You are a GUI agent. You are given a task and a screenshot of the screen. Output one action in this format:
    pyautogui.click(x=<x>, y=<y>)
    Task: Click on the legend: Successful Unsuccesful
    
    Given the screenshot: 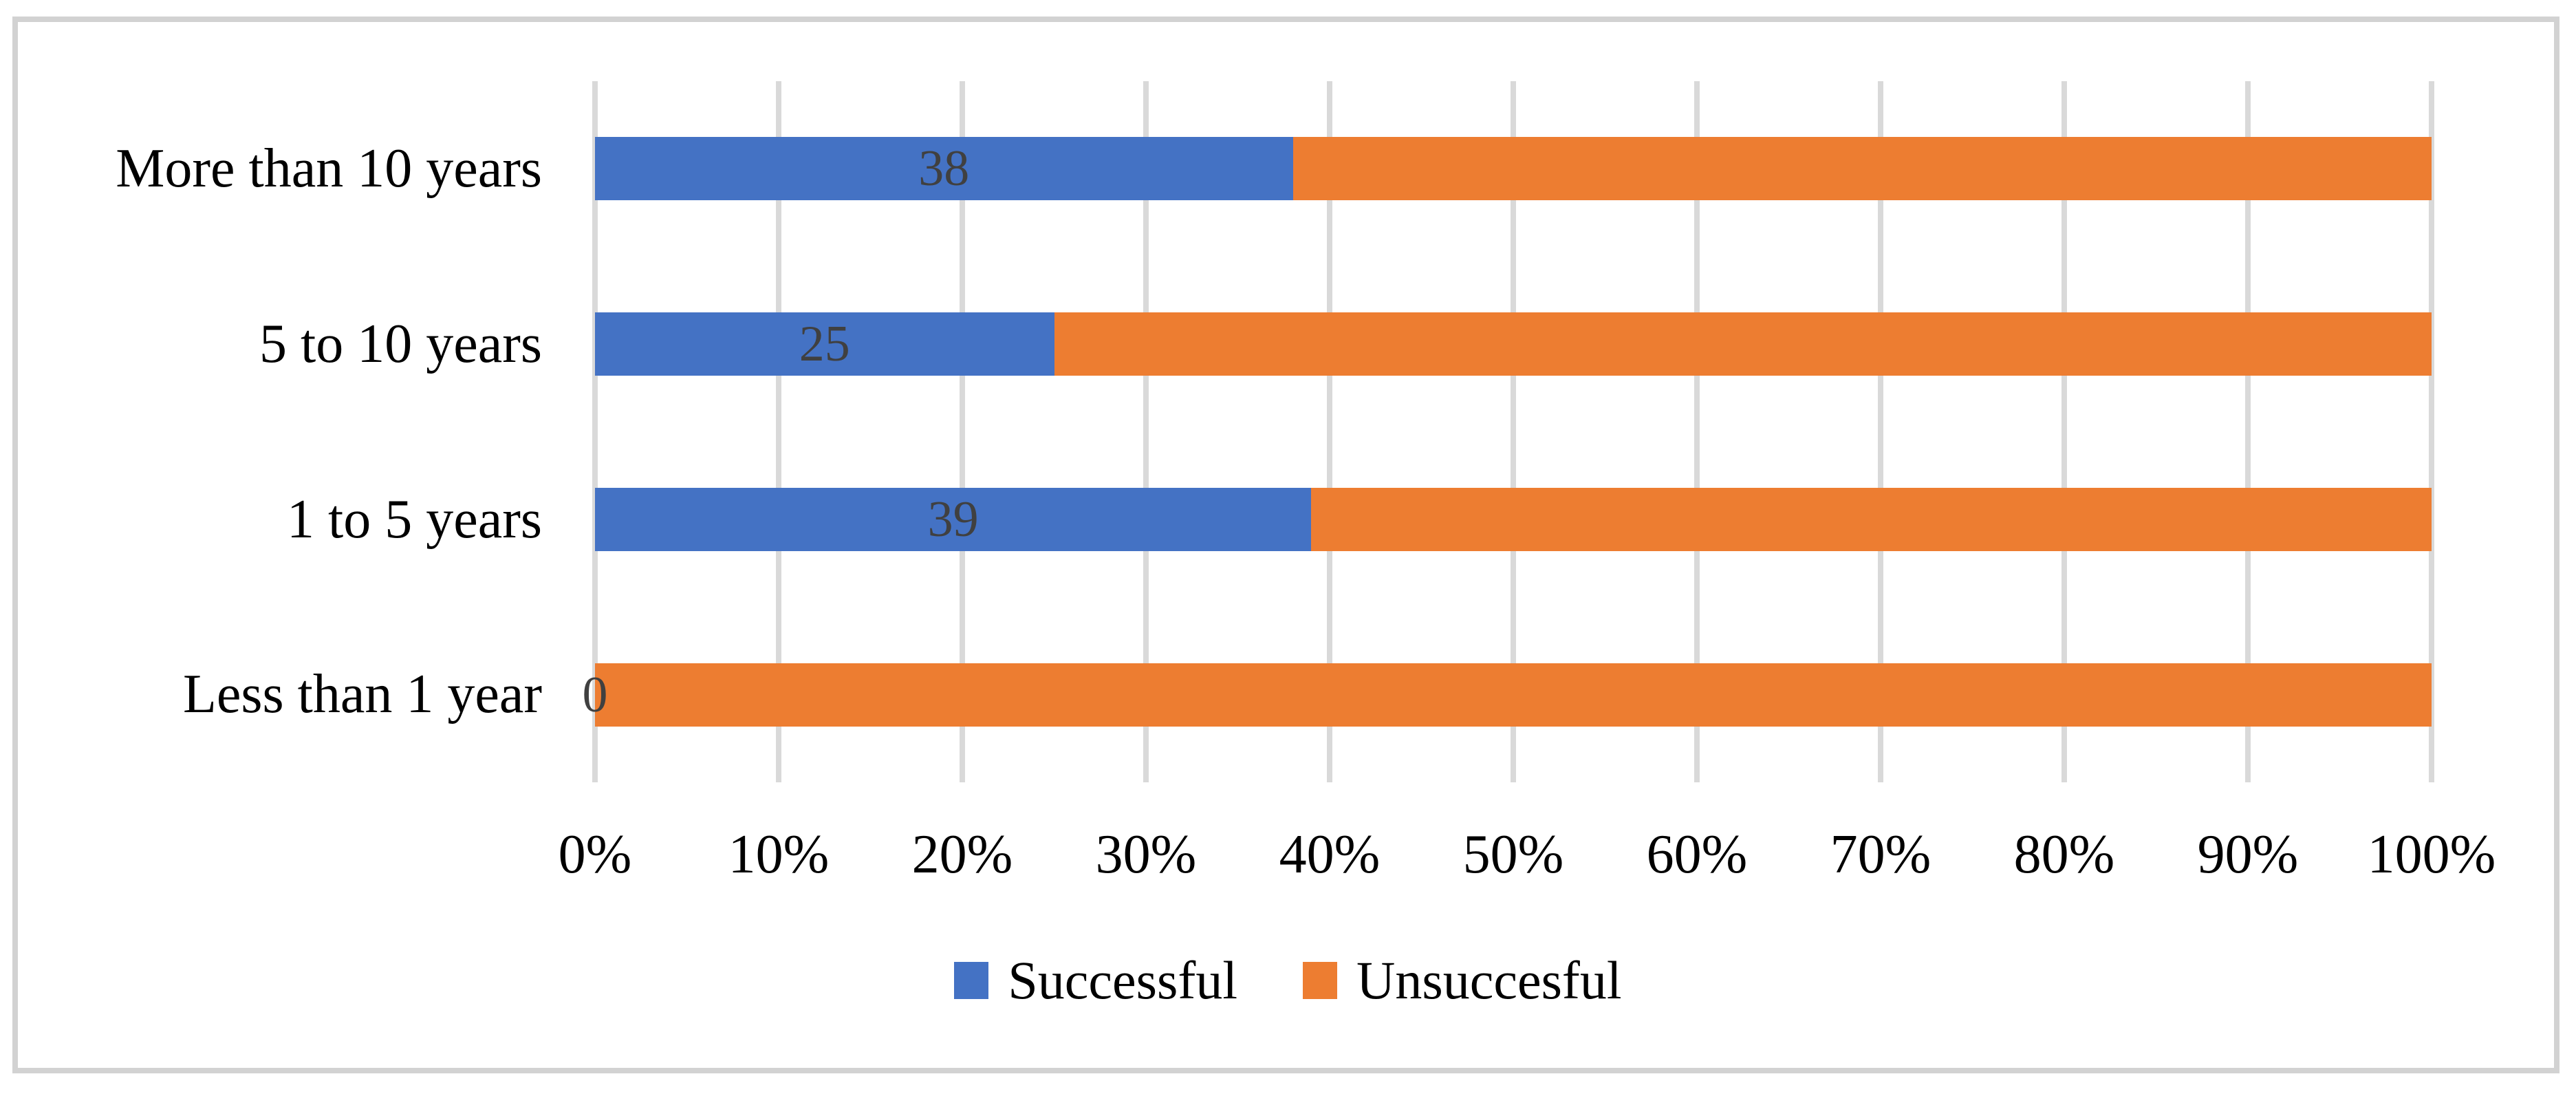 What is the action you would take?
    pyautogui.click(x=1288, y=980)
    